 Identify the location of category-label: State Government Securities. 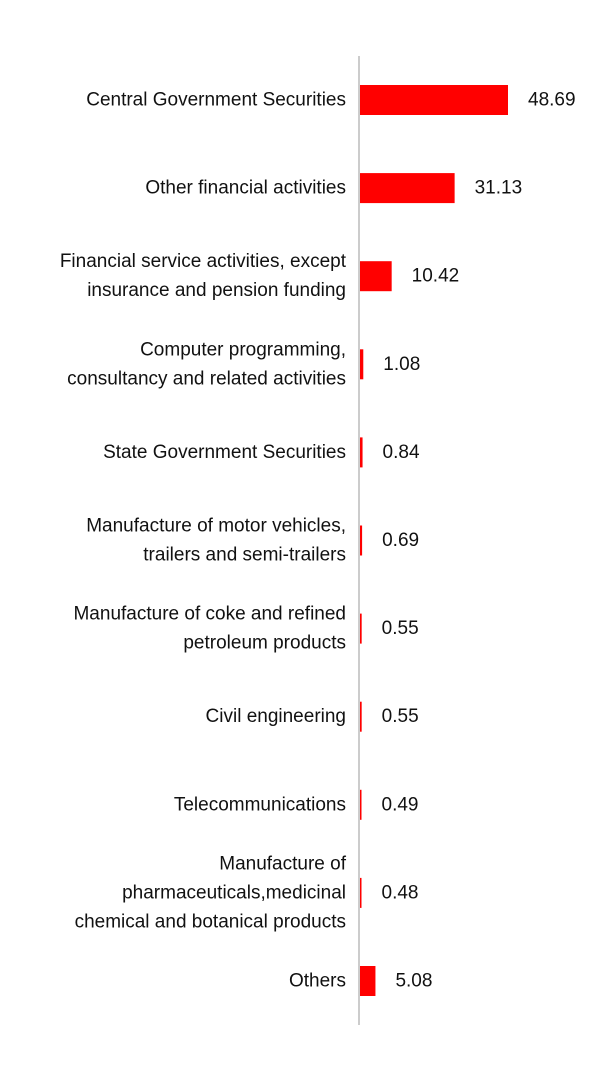
(224, 452).